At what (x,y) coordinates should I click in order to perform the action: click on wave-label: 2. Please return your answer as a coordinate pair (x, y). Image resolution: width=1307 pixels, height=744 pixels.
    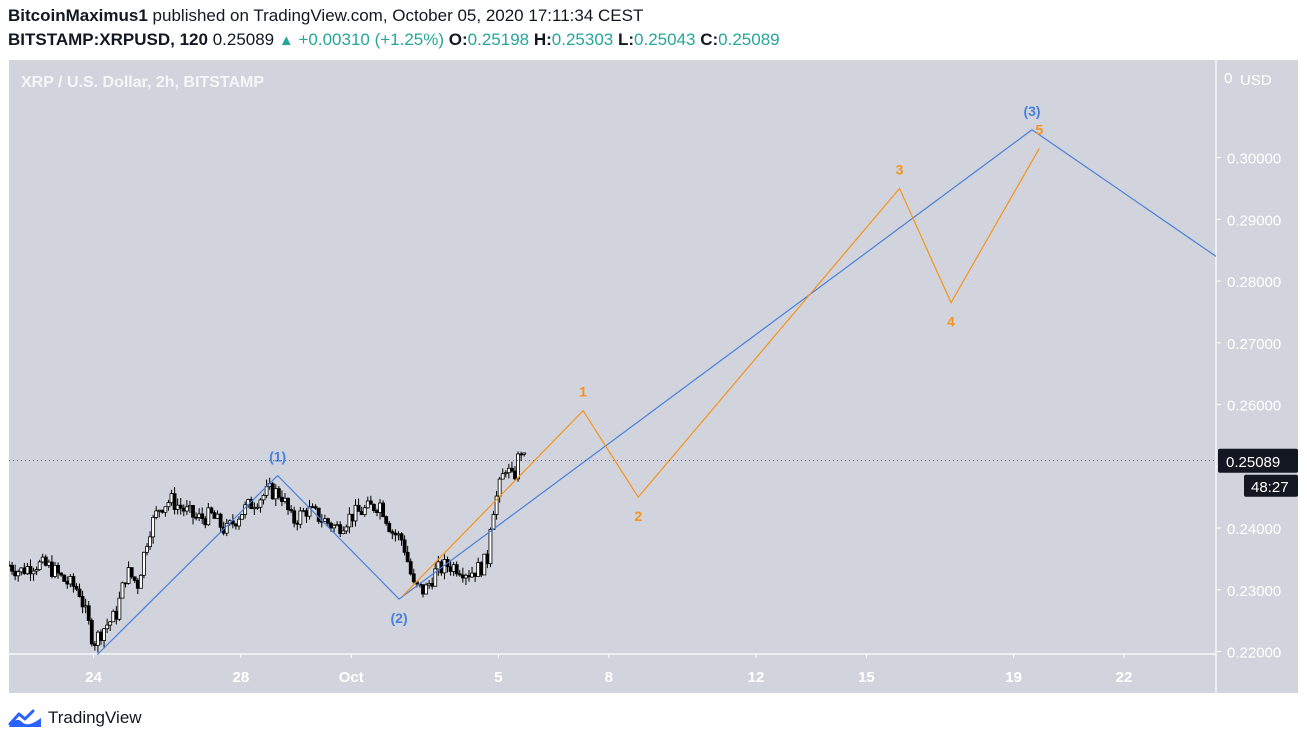
    Looking at the image, I should click on (638, 516).